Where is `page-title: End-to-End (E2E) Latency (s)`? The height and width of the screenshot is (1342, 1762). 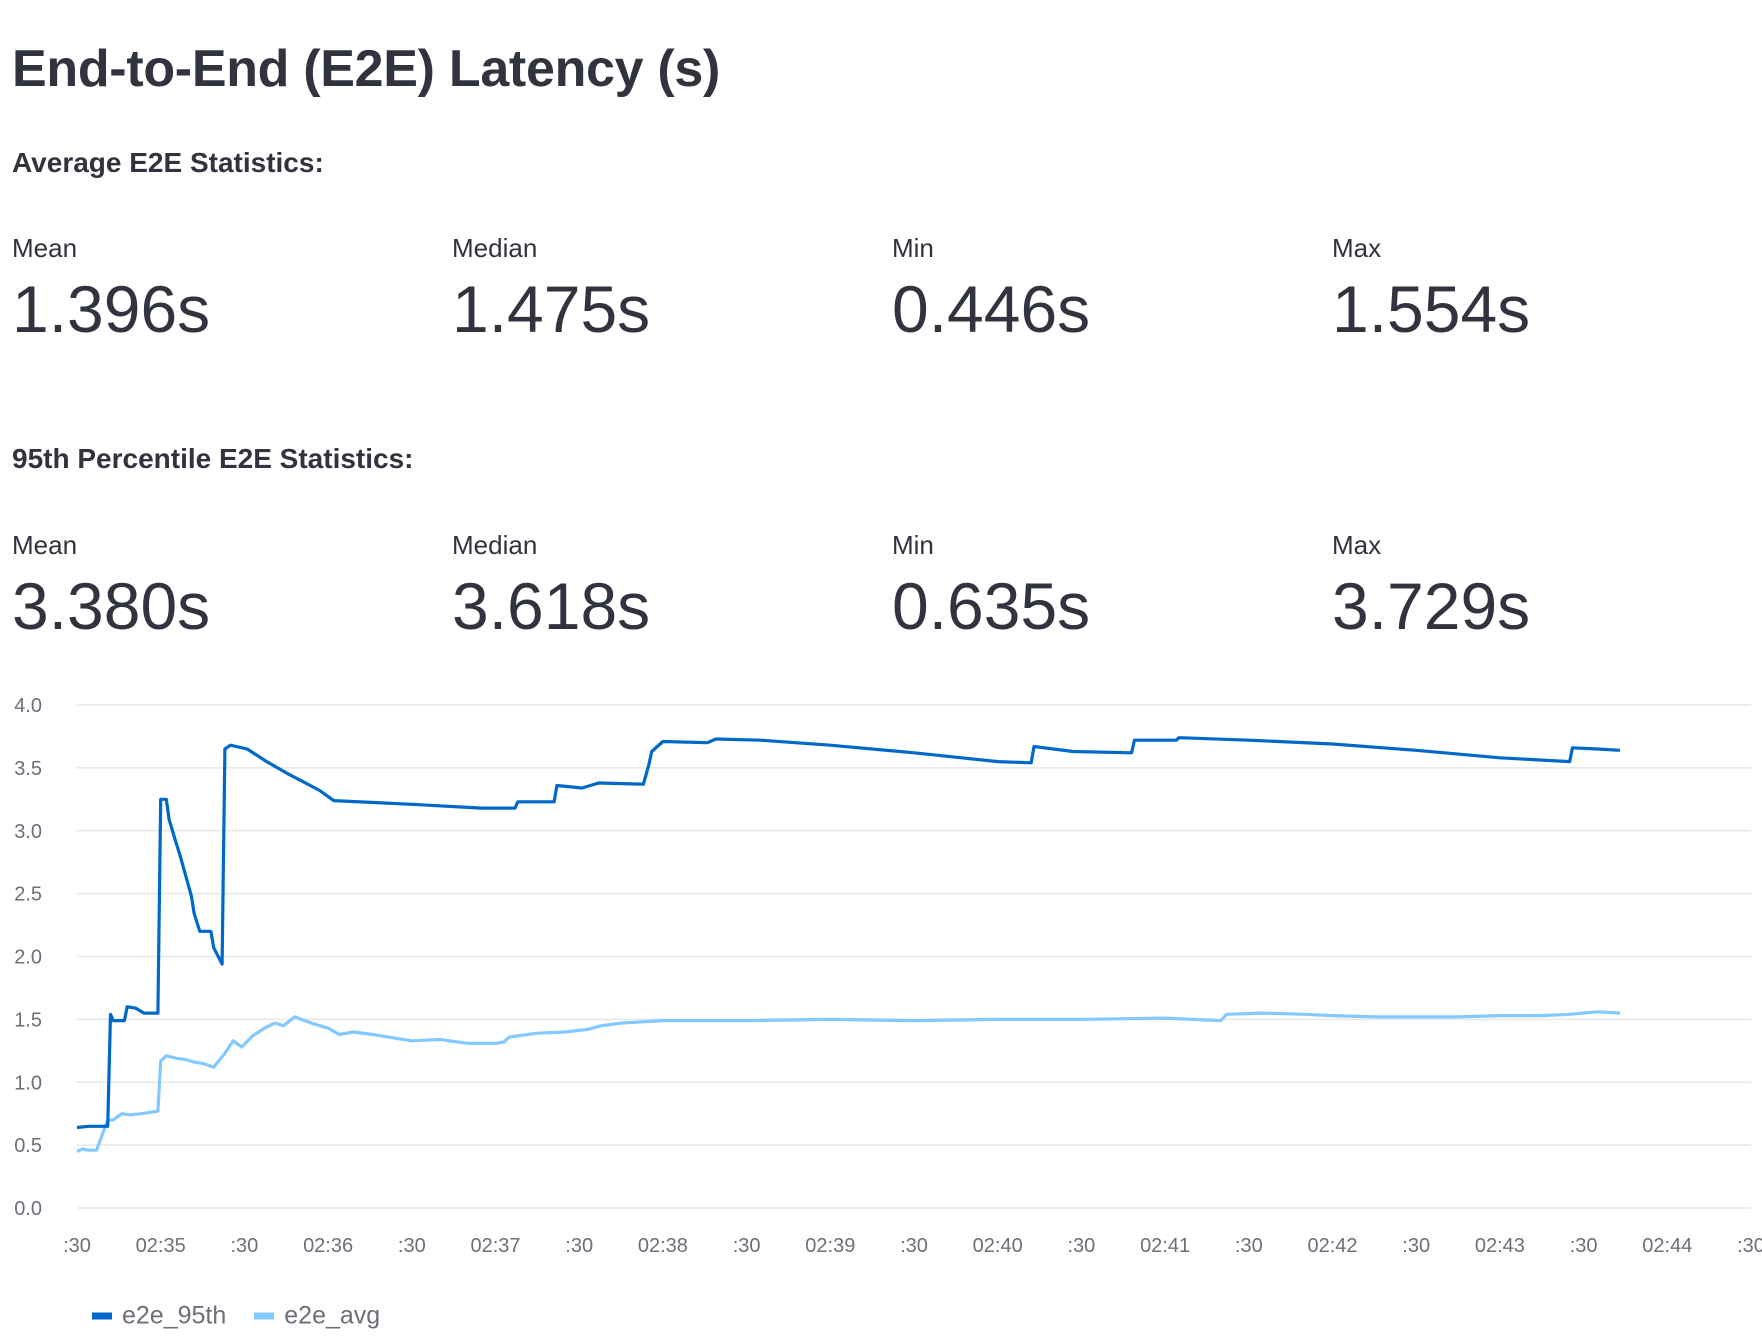 page-title: End-to-End (E2E) Latency (s) is located at coordinates (366, 69).